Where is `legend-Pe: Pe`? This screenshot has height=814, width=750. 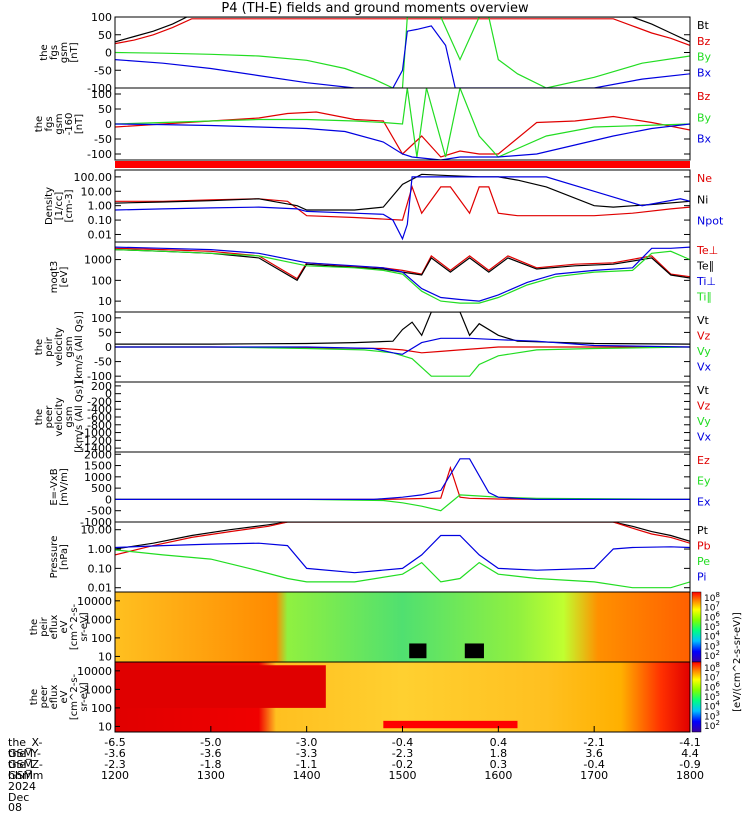 legend-Pe: Pe is located at coordinates (703, 561).